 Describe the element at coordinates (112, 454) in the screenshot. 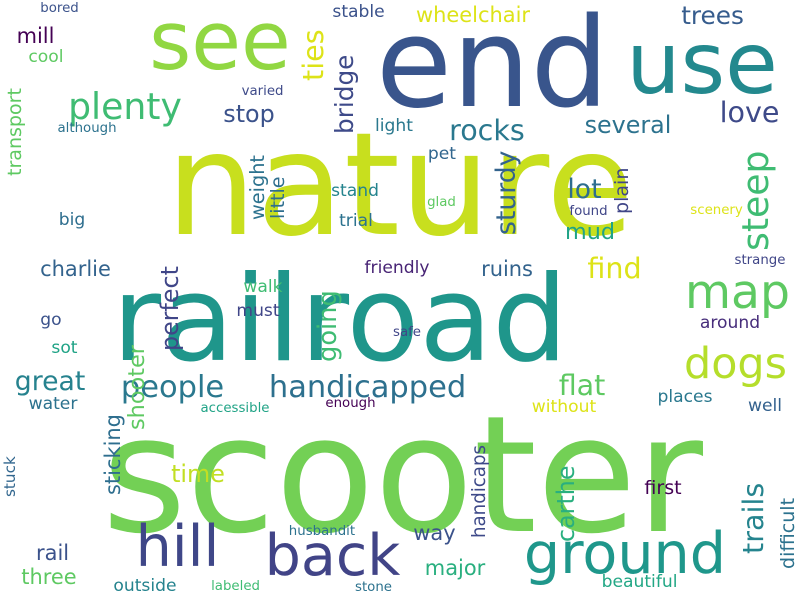

I see `word-sticking: sticking` at that location.